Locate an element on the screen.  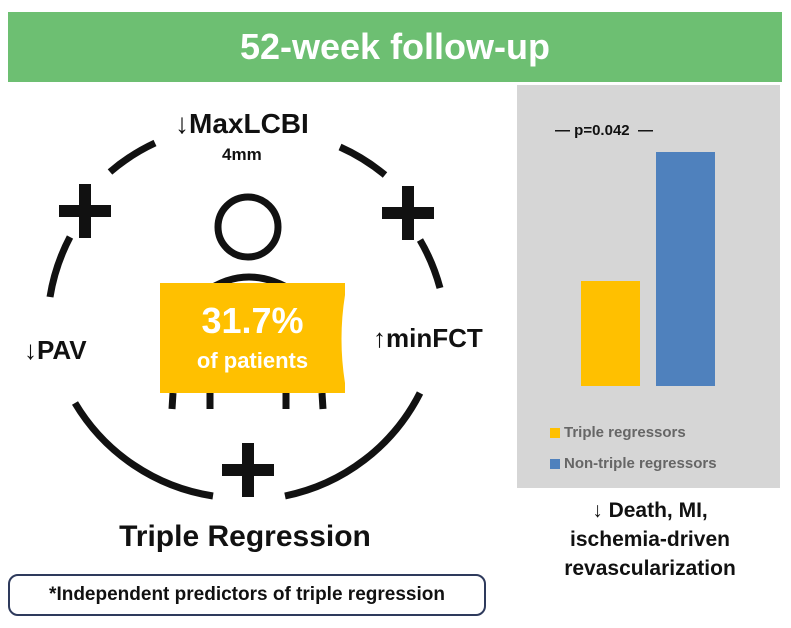
legend-item: Triple regressors is located at coordinates (618, 432).